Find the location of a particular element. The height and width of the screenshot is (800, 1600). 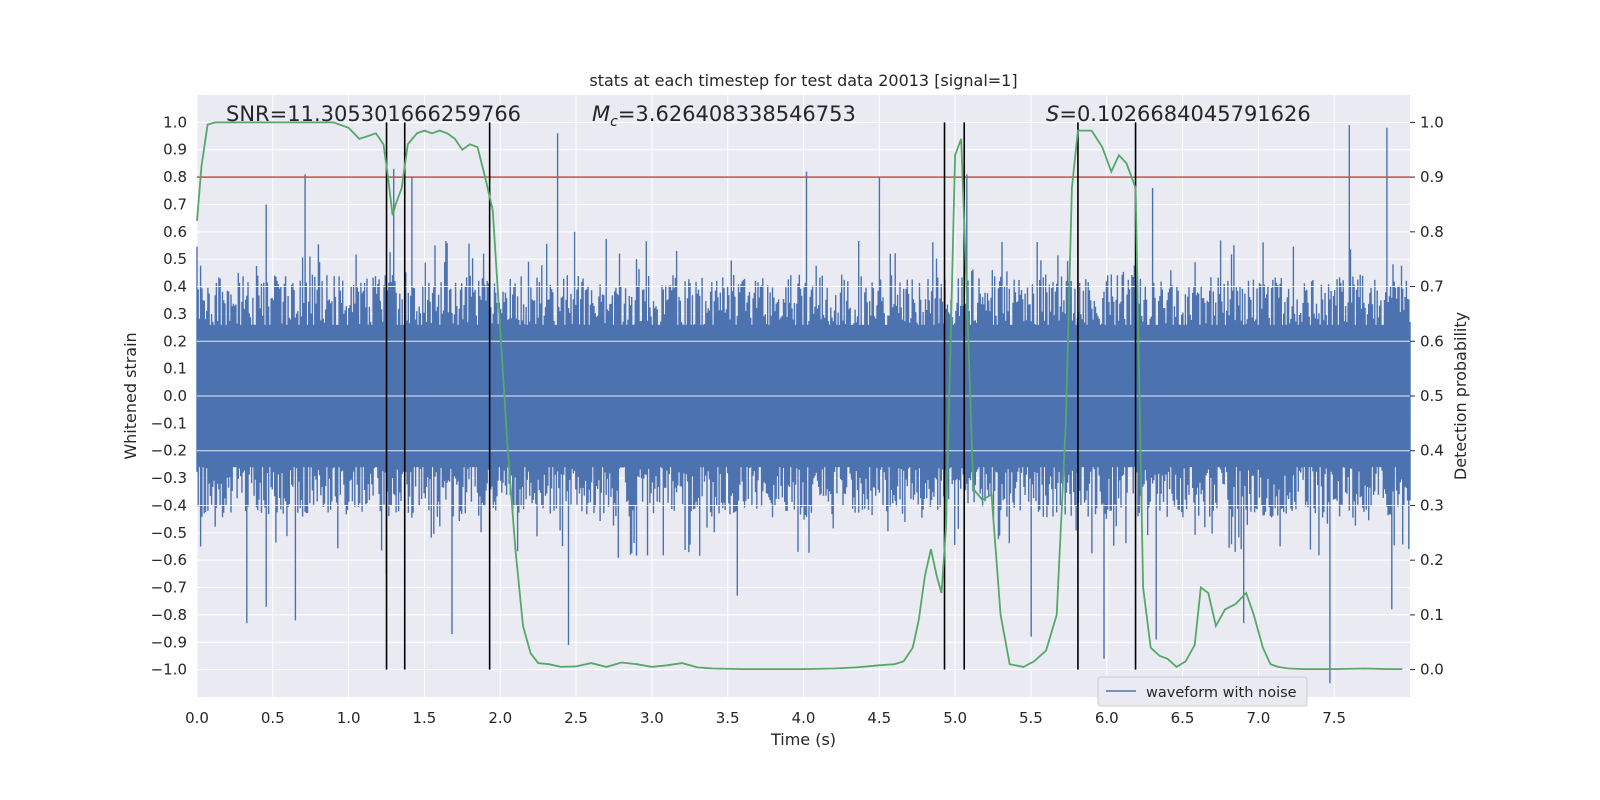

left-y-tick-label: 0.0 is located at coordinates (175, 396).